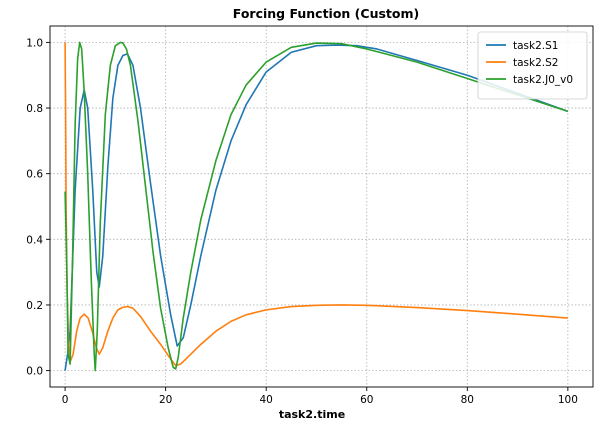 This screenshot has height=432, width=603. What do you see at coordinates (312, 414) in the screenshot?
I see `x-axis-label: task2.time` at bounding box center [312, 414].